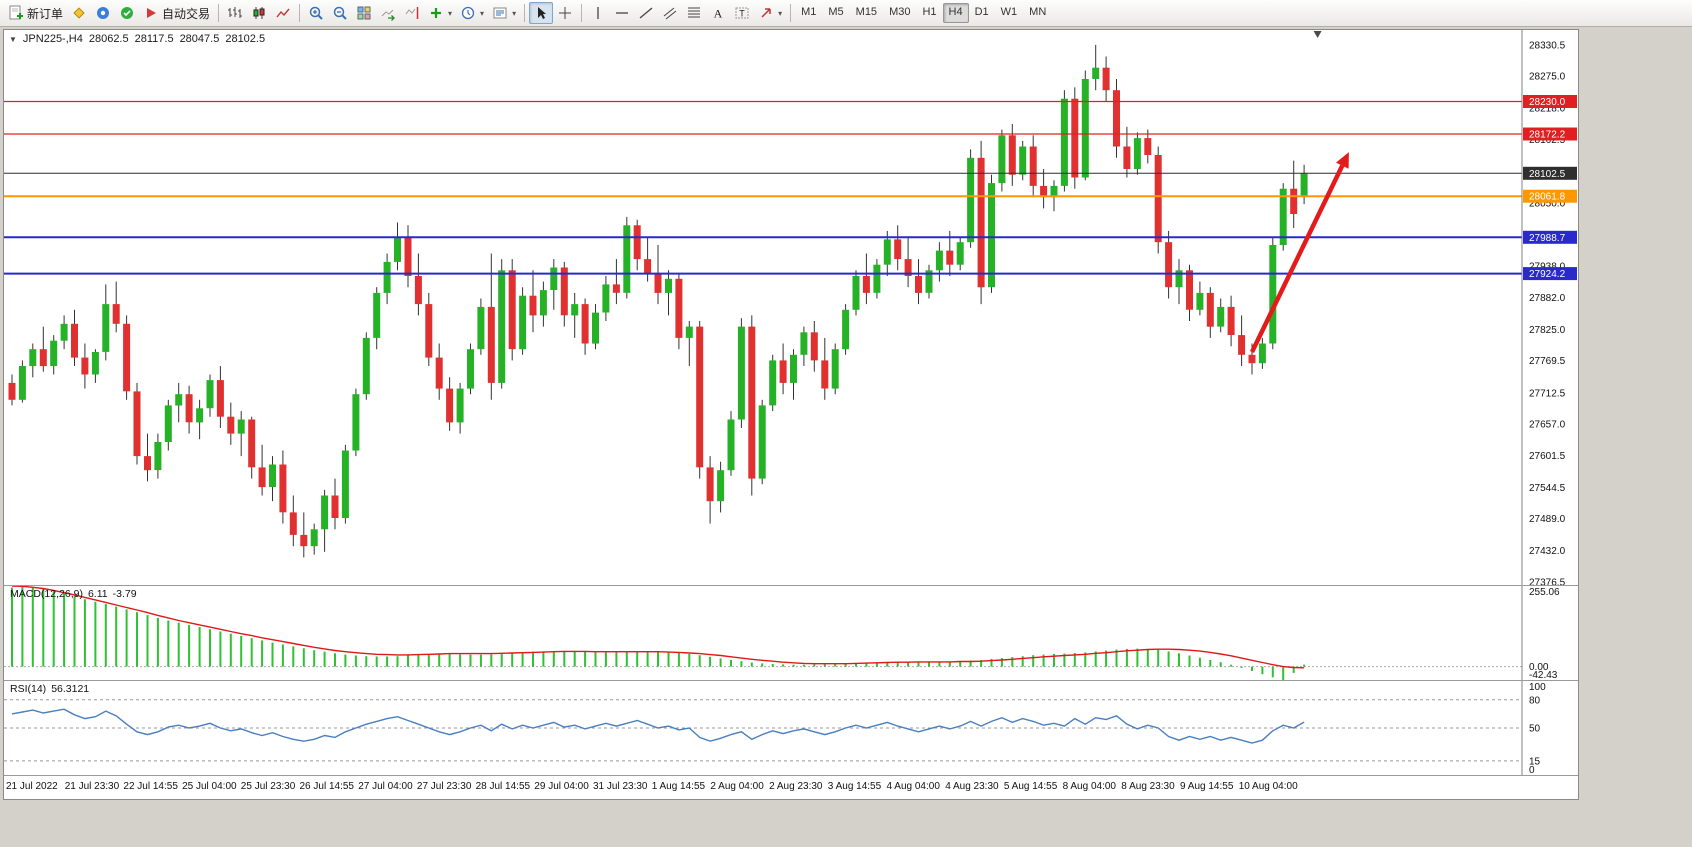 The height and width of the screenshot is (847, 1692). I want to click on macd-canvas: 255.06 0.00-42.43, so click(791, 633).